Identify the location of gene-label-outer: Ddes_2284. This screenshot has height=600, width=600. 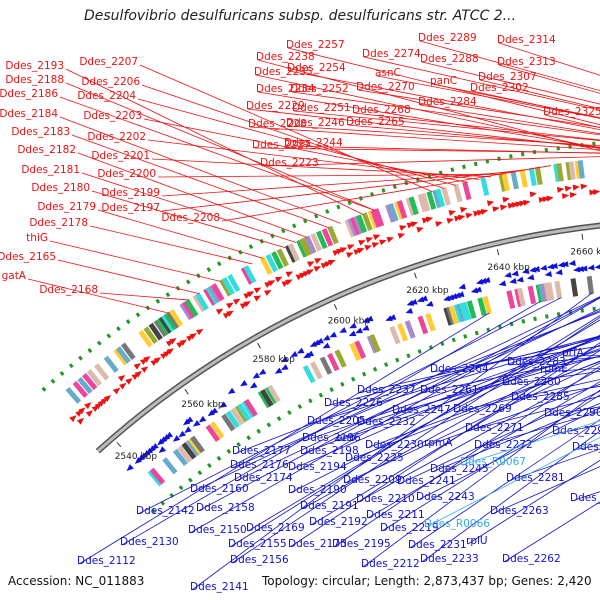
(447, 102).